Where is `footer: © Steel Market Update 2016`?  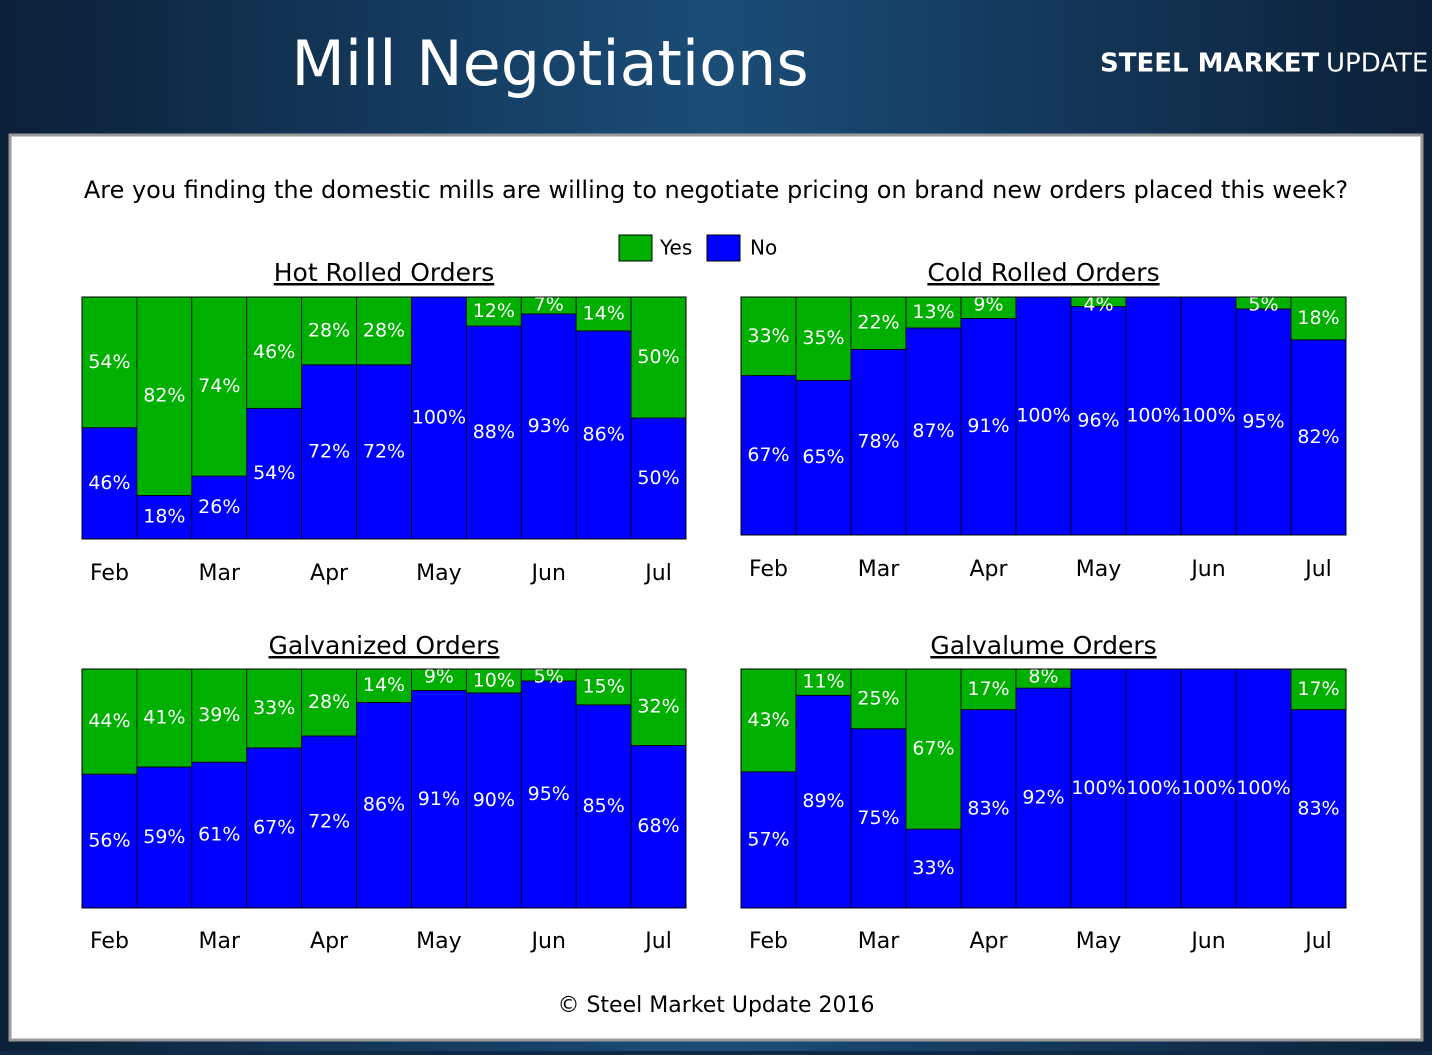
footer: © Steel Market Update 2016 is located at coordinates (715, 1005).